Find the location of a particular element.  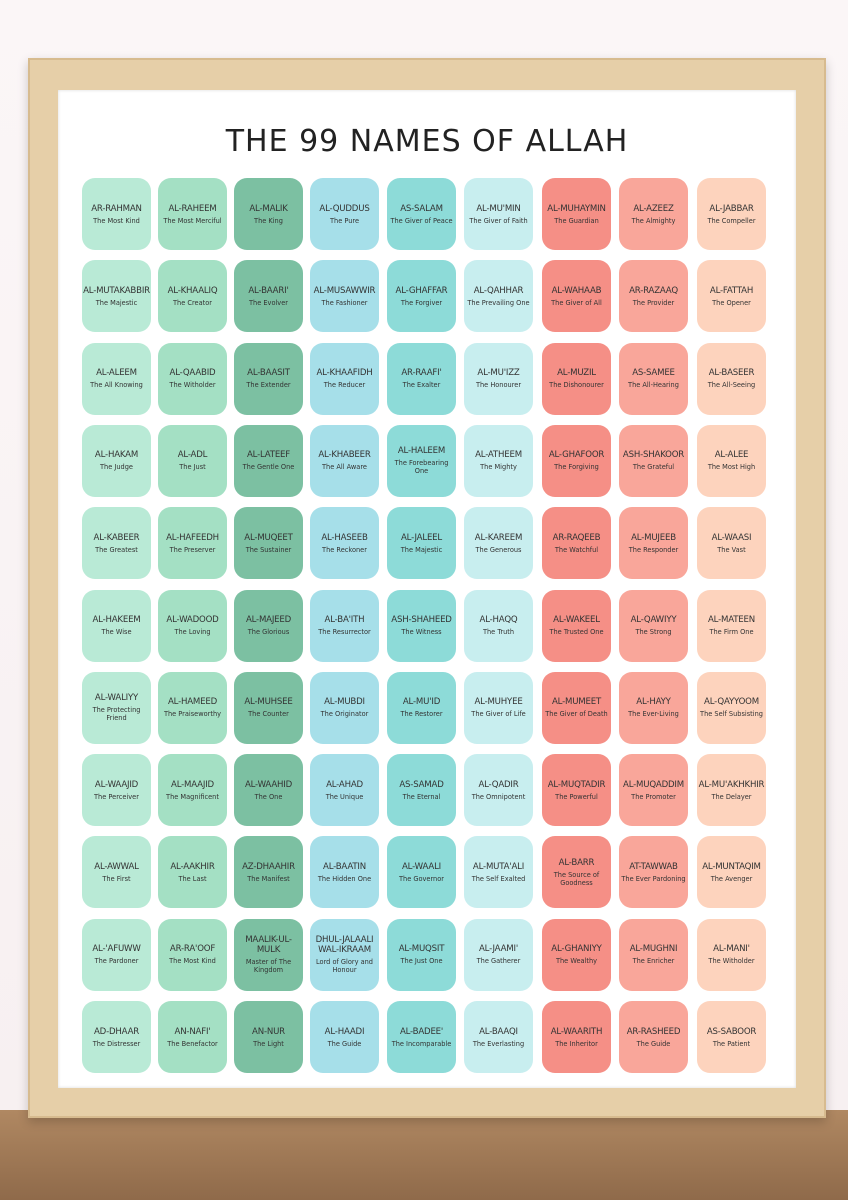

name-tile: AL-MAJEED The Glorious is located at coordinates (268, 625).